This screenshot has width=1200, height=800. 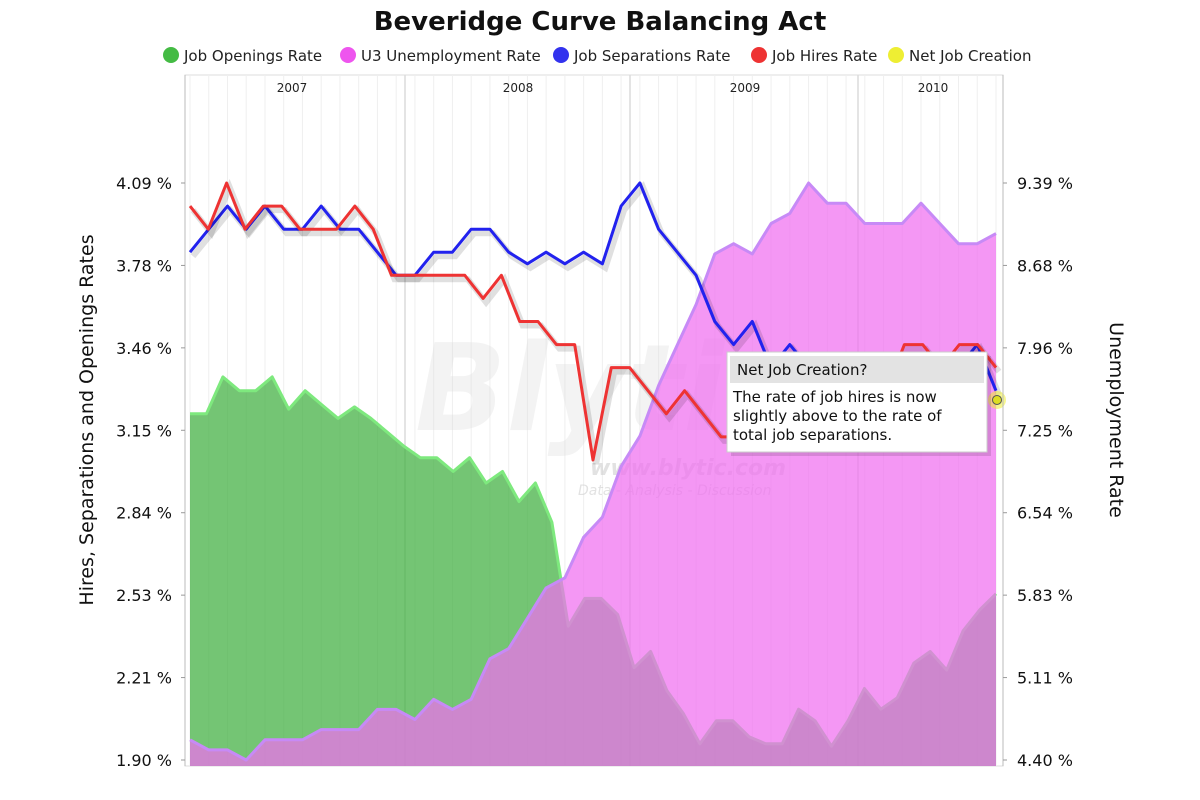 What do you see at coordinates (651, 56) in the screenshot?
I see `legend-label: Job Separations Rate` at bounding box center [651, 56].